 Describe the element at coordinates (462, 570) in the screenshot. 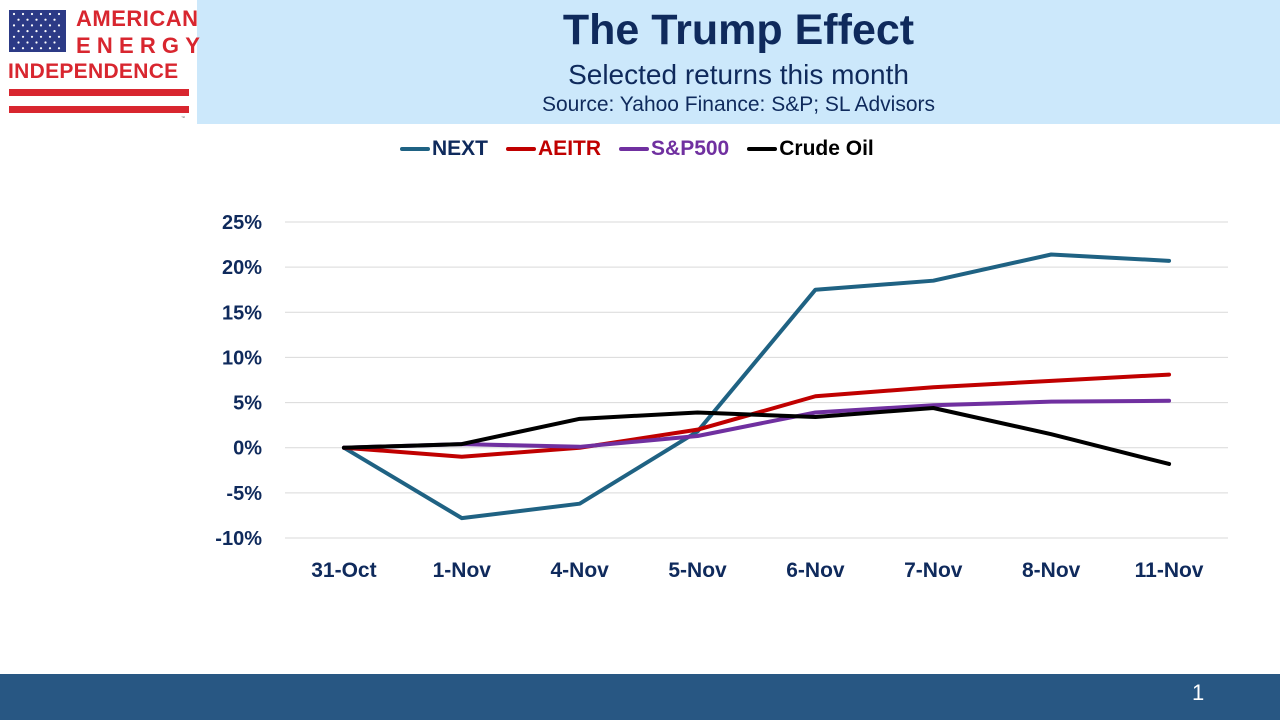

I see `x-tick-label: 1-Nov` at that location.